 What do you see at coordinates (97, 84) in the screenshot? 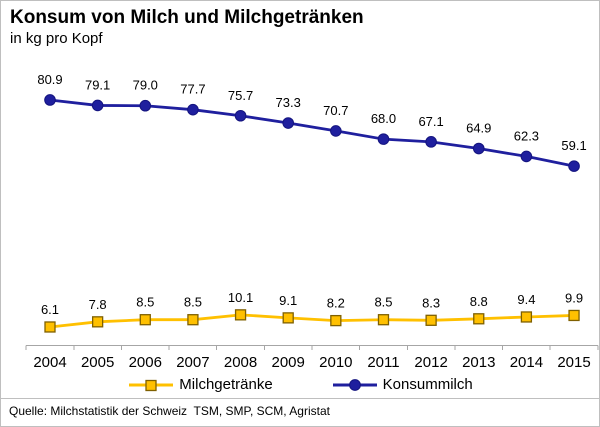
I see `data-label: 79.1` at bounding box center [97, 84].